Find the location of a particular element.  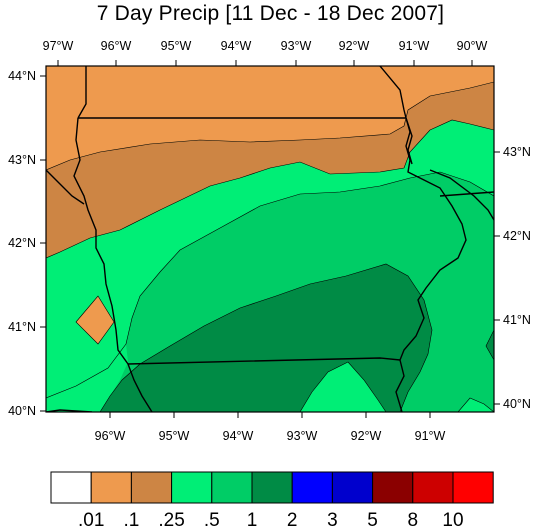

bottom-lon-label: 94°W is located at coordinates (238, 436).